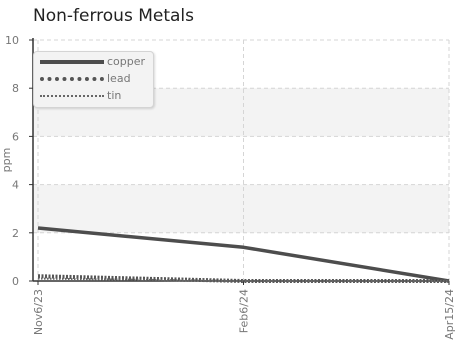 The image size is (458, 349). Describe the element at coordinates (38, 312) in the screenshot. I see `x-tick-label: Nov6/23` at that location.